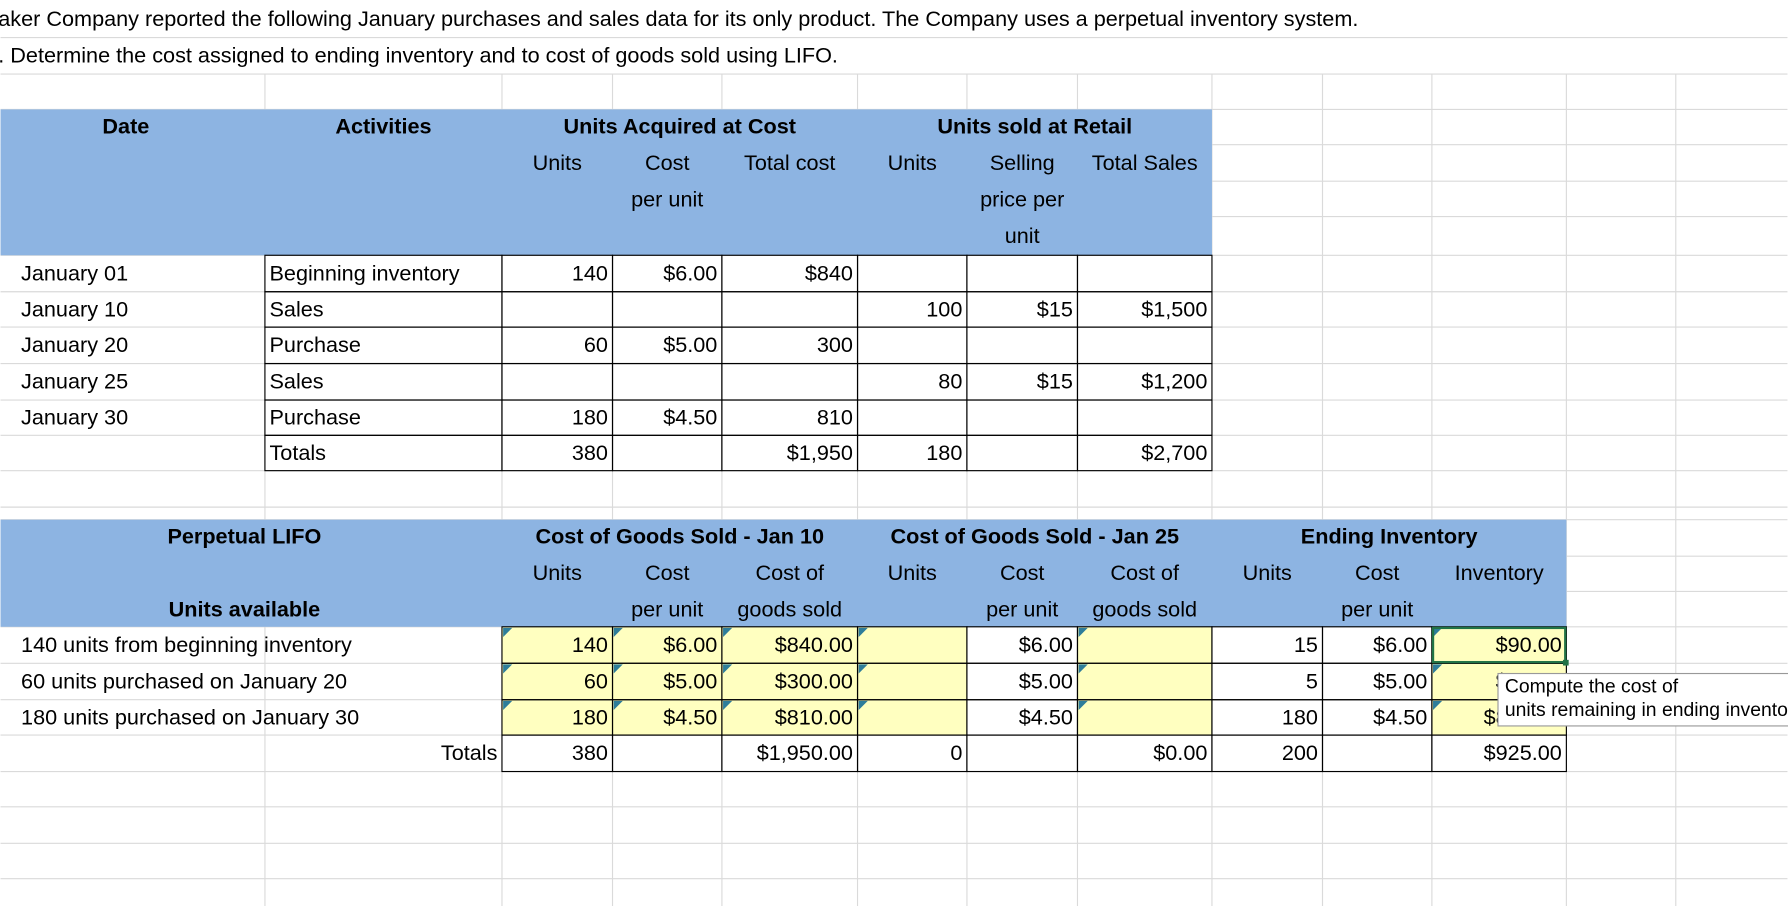 Image resolution: width=1788 pixels, height=906 pixels. What do you see at coordinates (1312, 680) in the screenshot?
I see `number-cell: 5` at bounding box center [1312, 680].